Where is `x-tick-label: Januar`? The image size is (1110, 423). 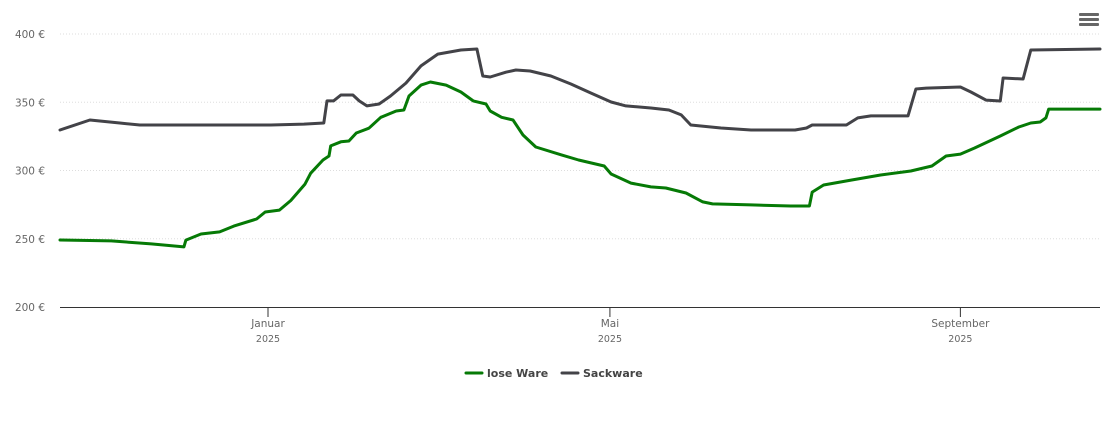
x-tick-label: Januar is located at coordinates (267, 324).